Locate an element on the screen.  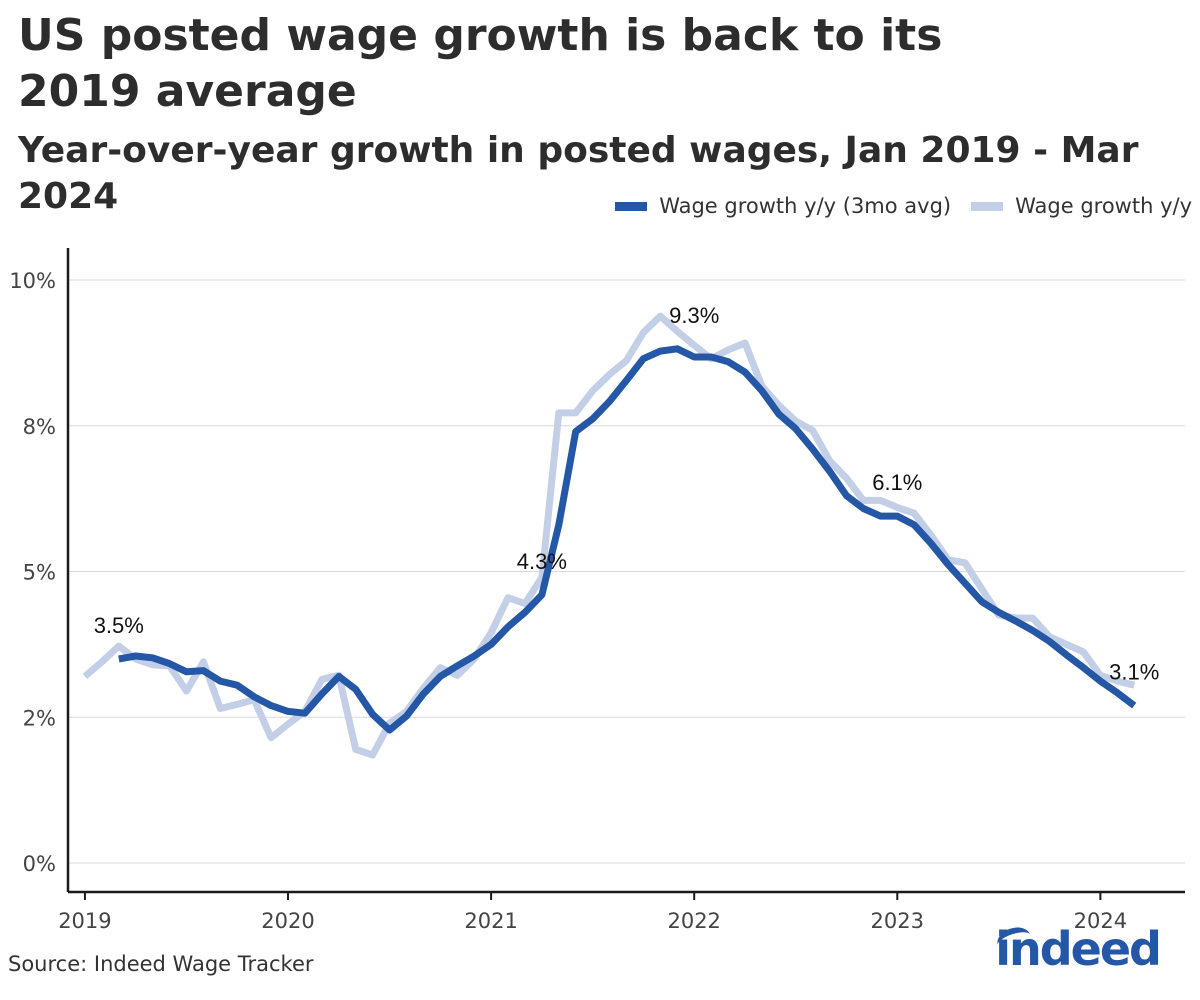
source-note: Source: Indeed Wage Tracker is located at coordinates (161, 964).